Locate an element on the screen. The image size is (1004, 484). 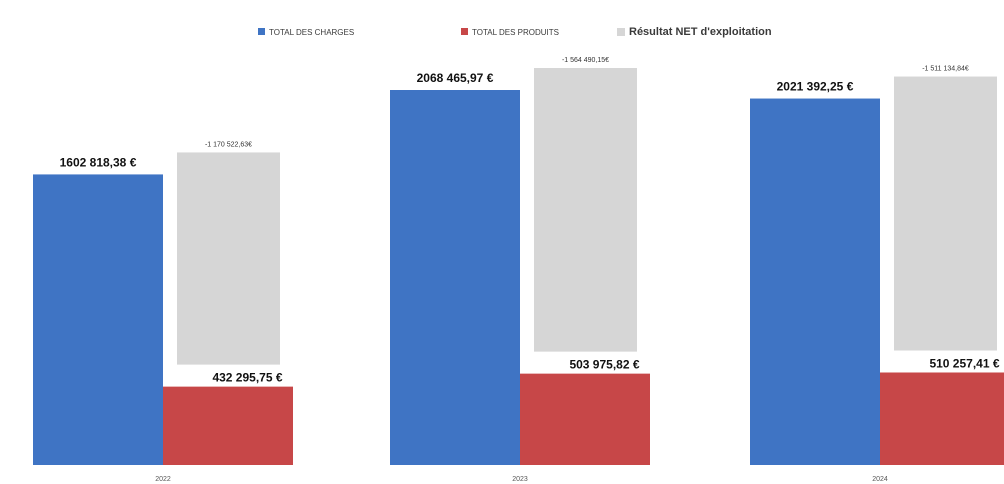
x-tick-2023: 2023 is located at coordinates (520, 479).